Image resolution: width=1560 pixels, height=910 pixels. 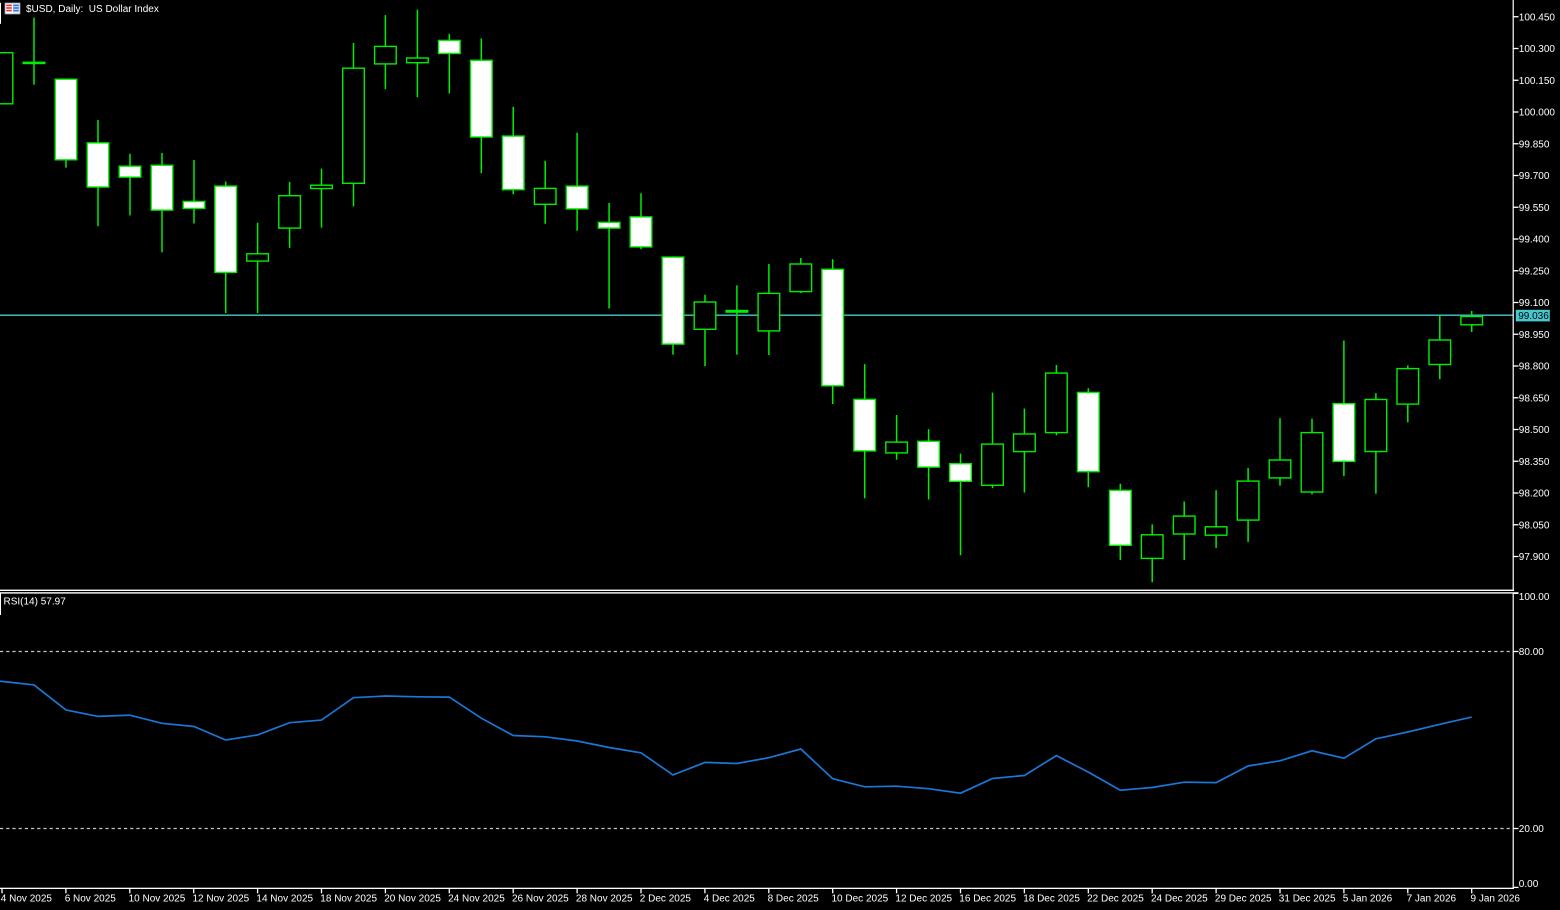 What do you see at coordinates (540, 898) in the screenshot?
I see `svg-text: 26 Nov 2025` at bounding box center [540, 898].